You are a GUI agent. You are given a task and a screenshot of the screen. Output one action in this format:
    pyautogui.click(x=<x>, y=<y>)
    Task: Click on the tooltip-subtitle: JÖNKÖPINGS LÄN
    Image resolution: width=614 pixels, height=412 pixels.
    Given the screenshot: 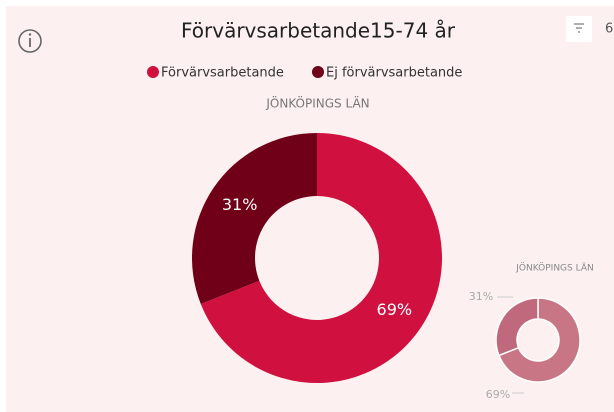 What is the action you would take?
    pyautogui.click(x=554, y=268)
    